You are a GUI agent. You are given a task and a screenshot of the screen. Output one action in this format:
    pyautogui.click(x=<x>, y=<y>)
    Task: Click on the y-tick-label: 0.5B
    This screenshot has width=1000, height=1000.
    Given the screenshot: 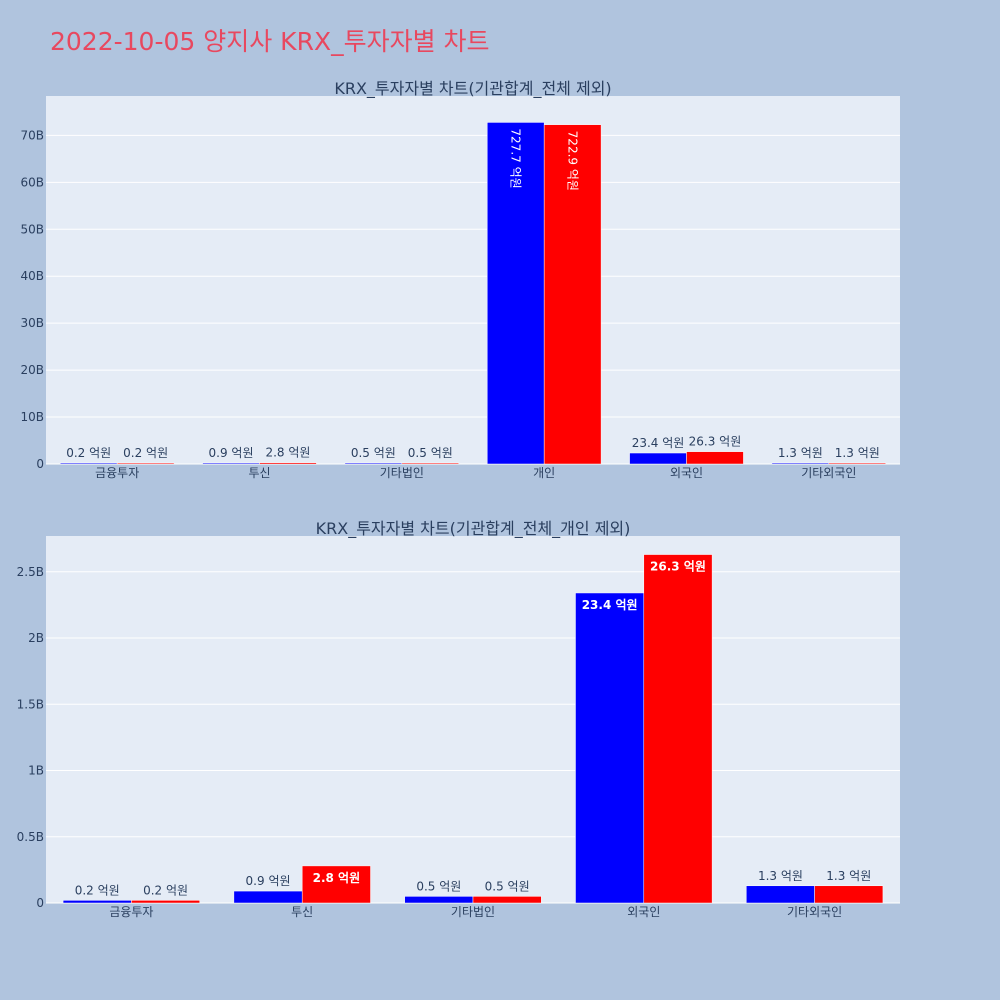 What is the action you would take?
    pyautogui.click(x=30, y=837)
    